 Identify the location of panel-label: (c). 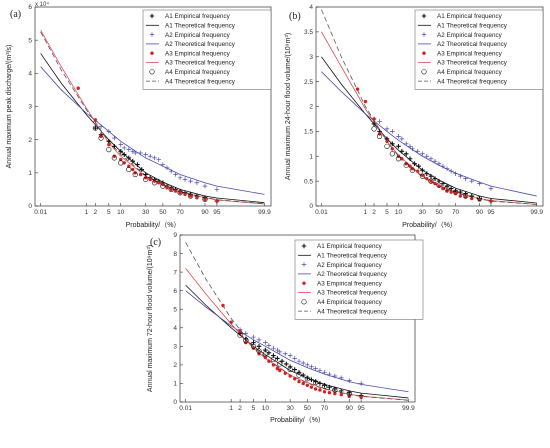
(155, 242).